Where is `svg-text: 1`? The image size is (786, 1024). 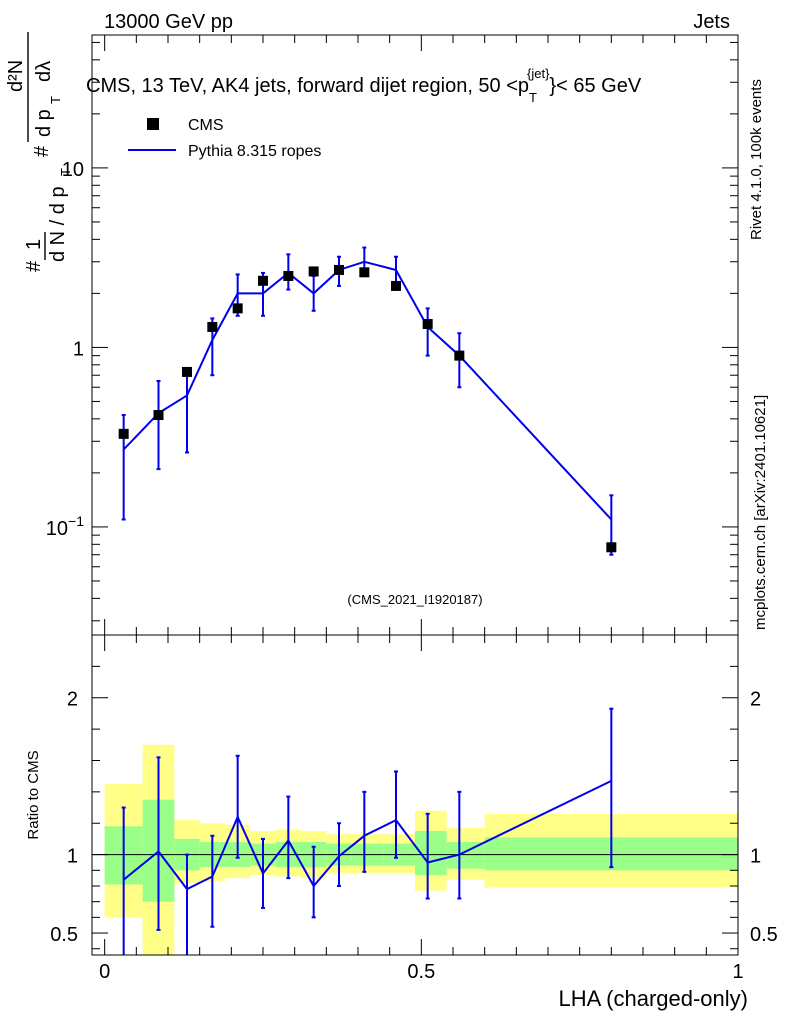 svg-text: 1 is located at coordinates (34, 244).